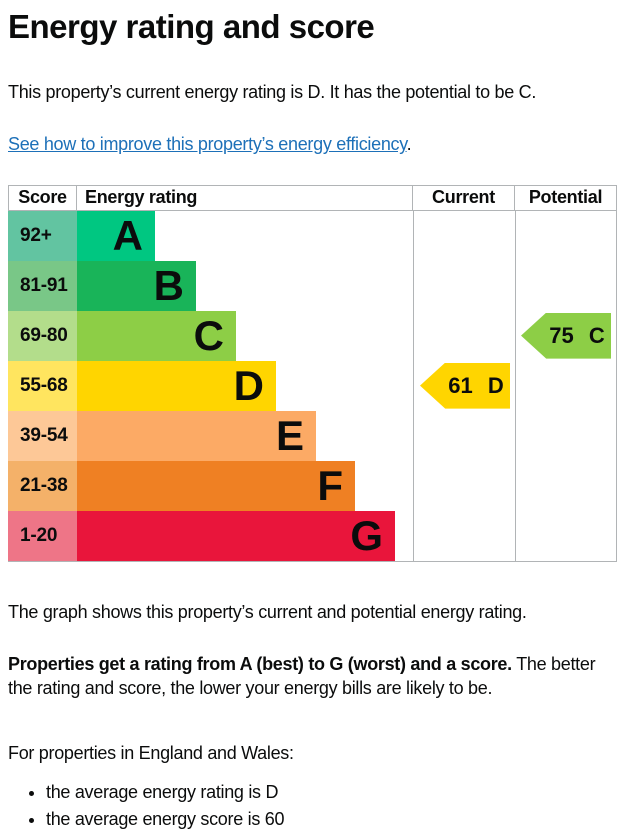 The image size is (632, 833). I want to click on band-bar-E: E, so click(196, 435).